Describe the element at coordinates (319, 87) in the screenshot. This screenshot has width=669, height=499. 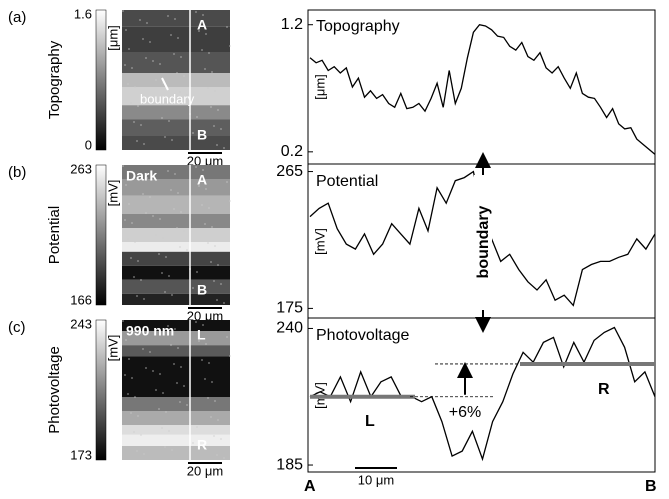
I see `y-axis-label: [μm]` at that location.